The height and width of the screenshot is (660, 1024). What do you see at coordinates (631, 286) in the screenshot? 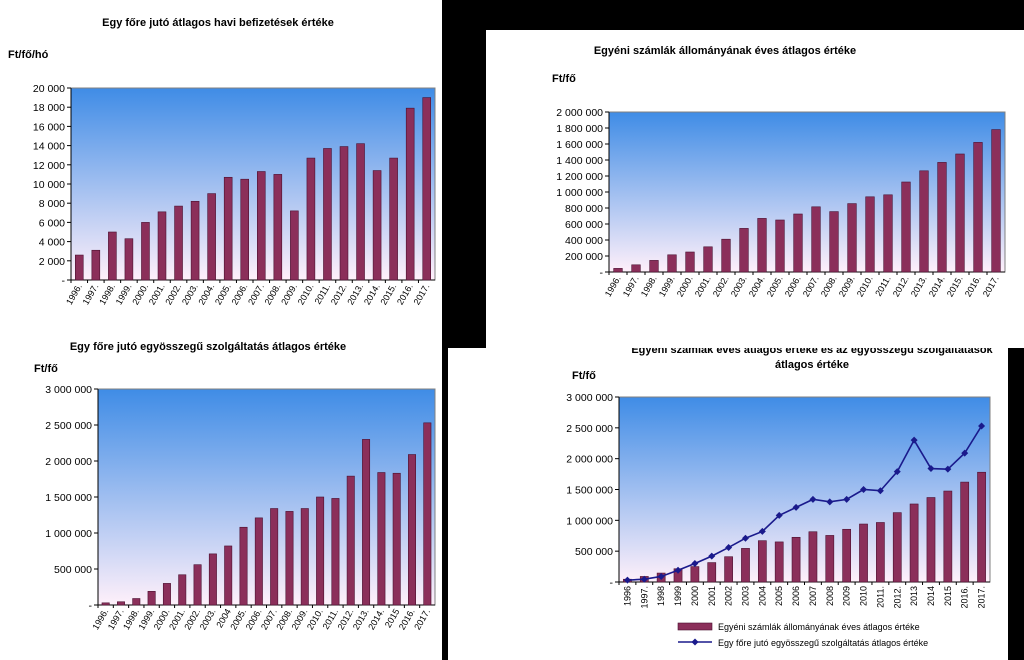
I see `x-tick-label: 1997.` at bounding box center [631, 286].